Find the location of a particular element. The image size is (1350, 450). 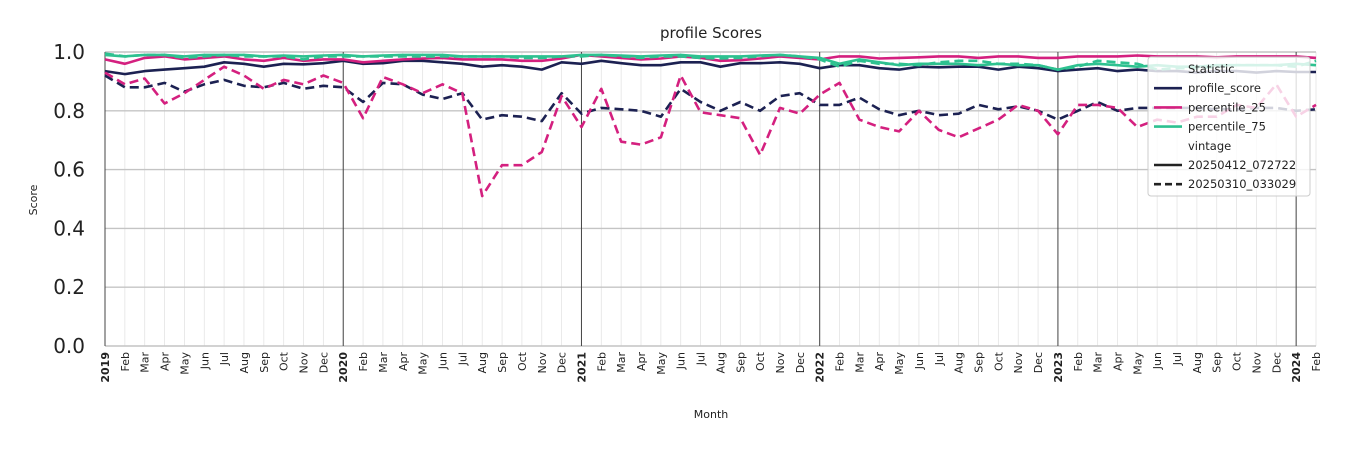

y-tick-label: 0.2 is located at coordinates (69, 287).